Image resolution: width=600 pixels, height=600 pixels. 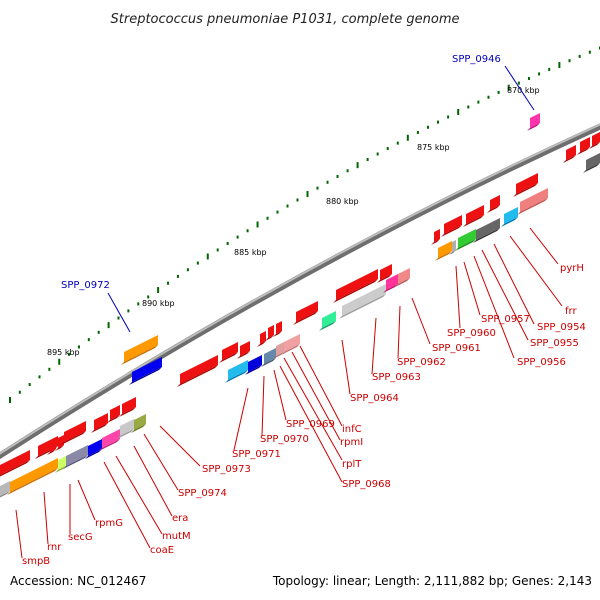 I want to click on gene-label-spp-0954: SPP_0954, so click(x=561, y=327).